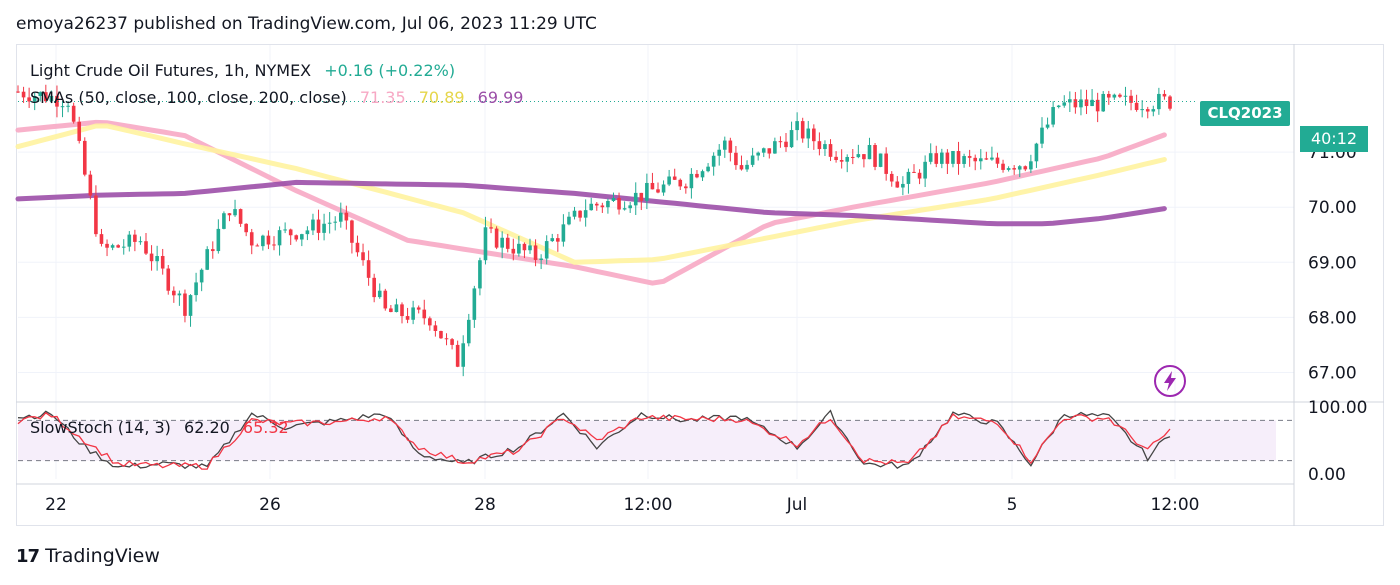 The image size is (1400, 585). What do you see at coordinates (1327, 475) in the screenshot?
I see `stoch-tick-label: 0.00` at bounding box center [1327, 475].